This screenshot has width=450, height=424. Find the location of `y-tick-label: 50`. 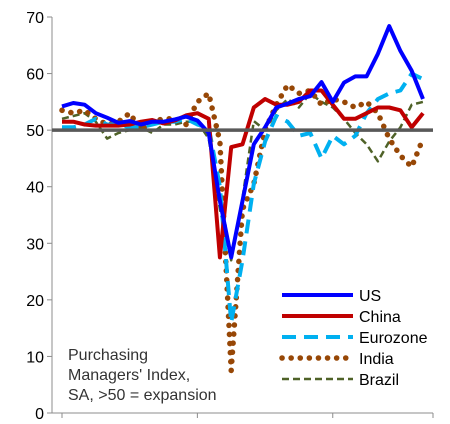

y-tick-label: 50 is located at coordinates (35, 131).